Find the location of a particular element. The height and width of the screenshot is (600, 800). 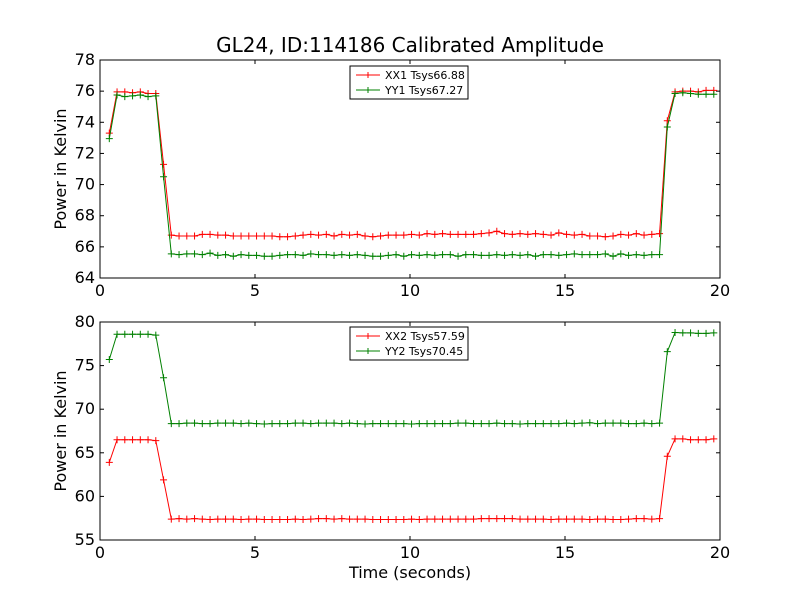

x-axis-label: Time (seconds) is located at coordinates (409, 572).